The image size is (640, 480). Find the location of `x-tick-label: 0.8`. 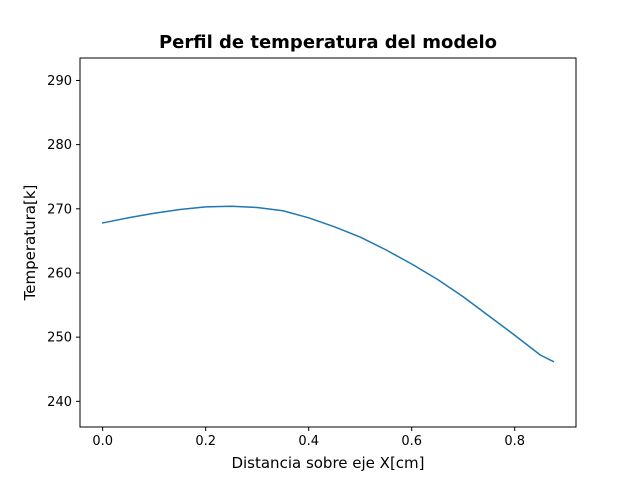

x-tick-label: 0.8 is located at coordinates (514, 441).